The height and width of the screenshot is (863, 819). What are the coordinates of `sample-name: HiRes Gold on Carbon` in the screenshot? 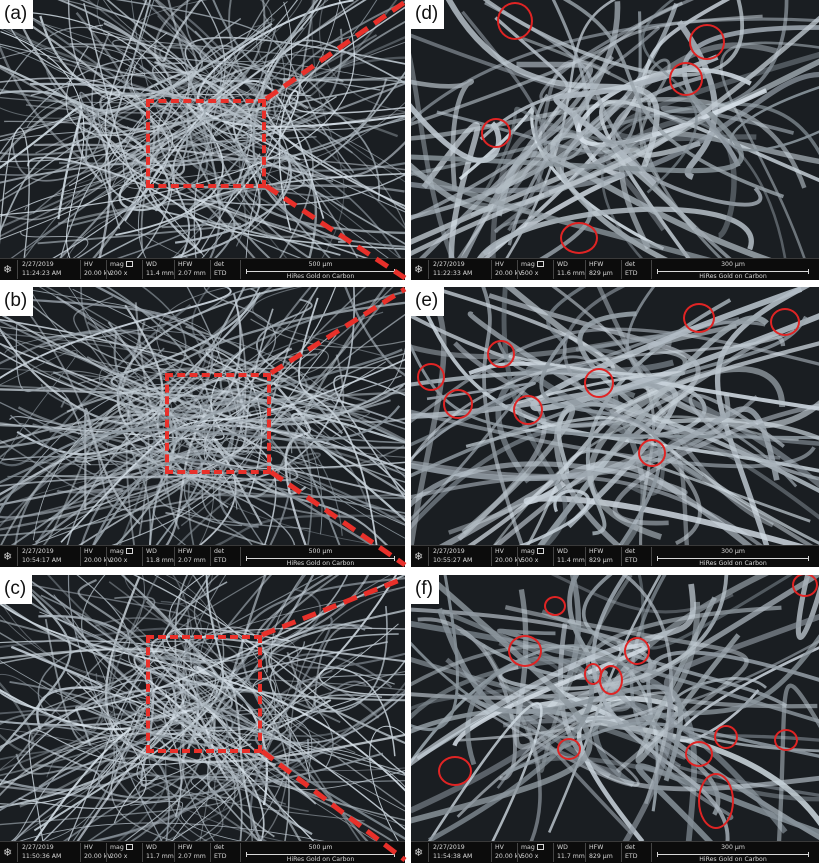 It's located at (320, 859).